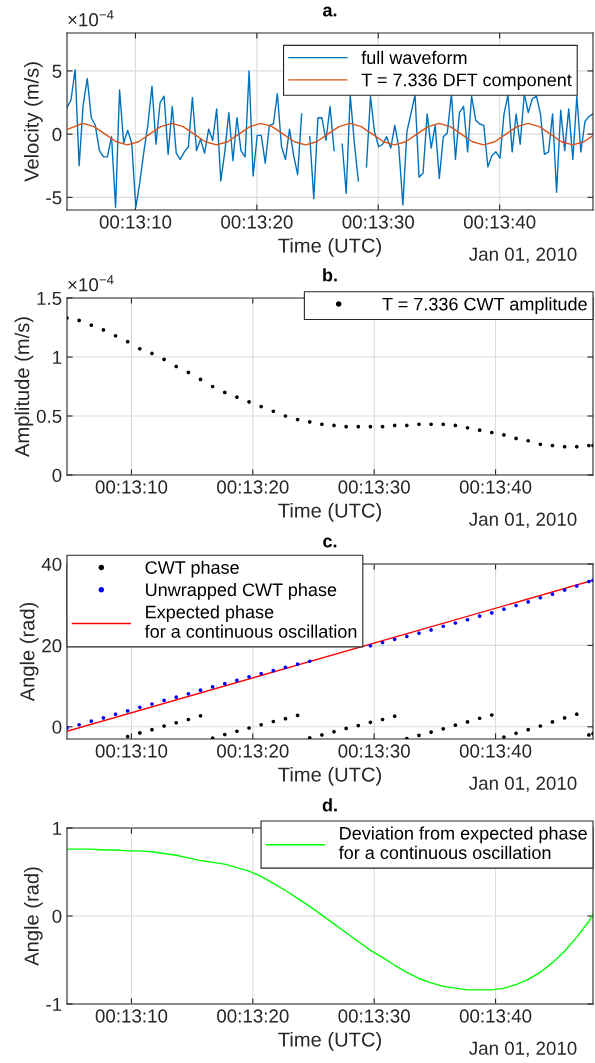  Describe the element at coordinates (91, 283) in the screenshot. I see `text: ×10$^{−4}$` at that location.